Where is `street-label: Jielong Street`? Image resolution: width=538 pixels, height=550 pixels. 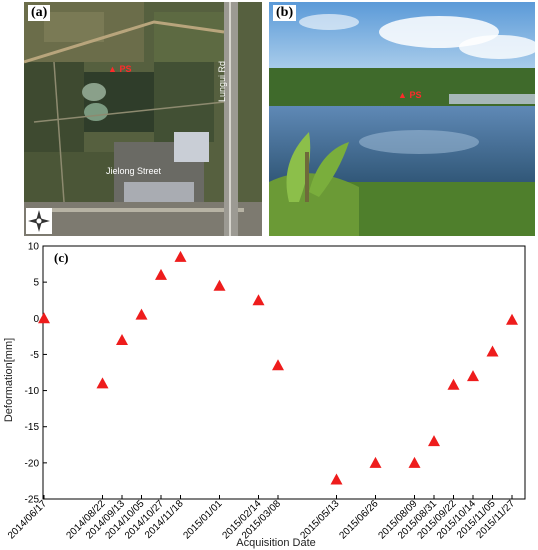
street-label: Jielong Street is located at coordinates (134, 171).